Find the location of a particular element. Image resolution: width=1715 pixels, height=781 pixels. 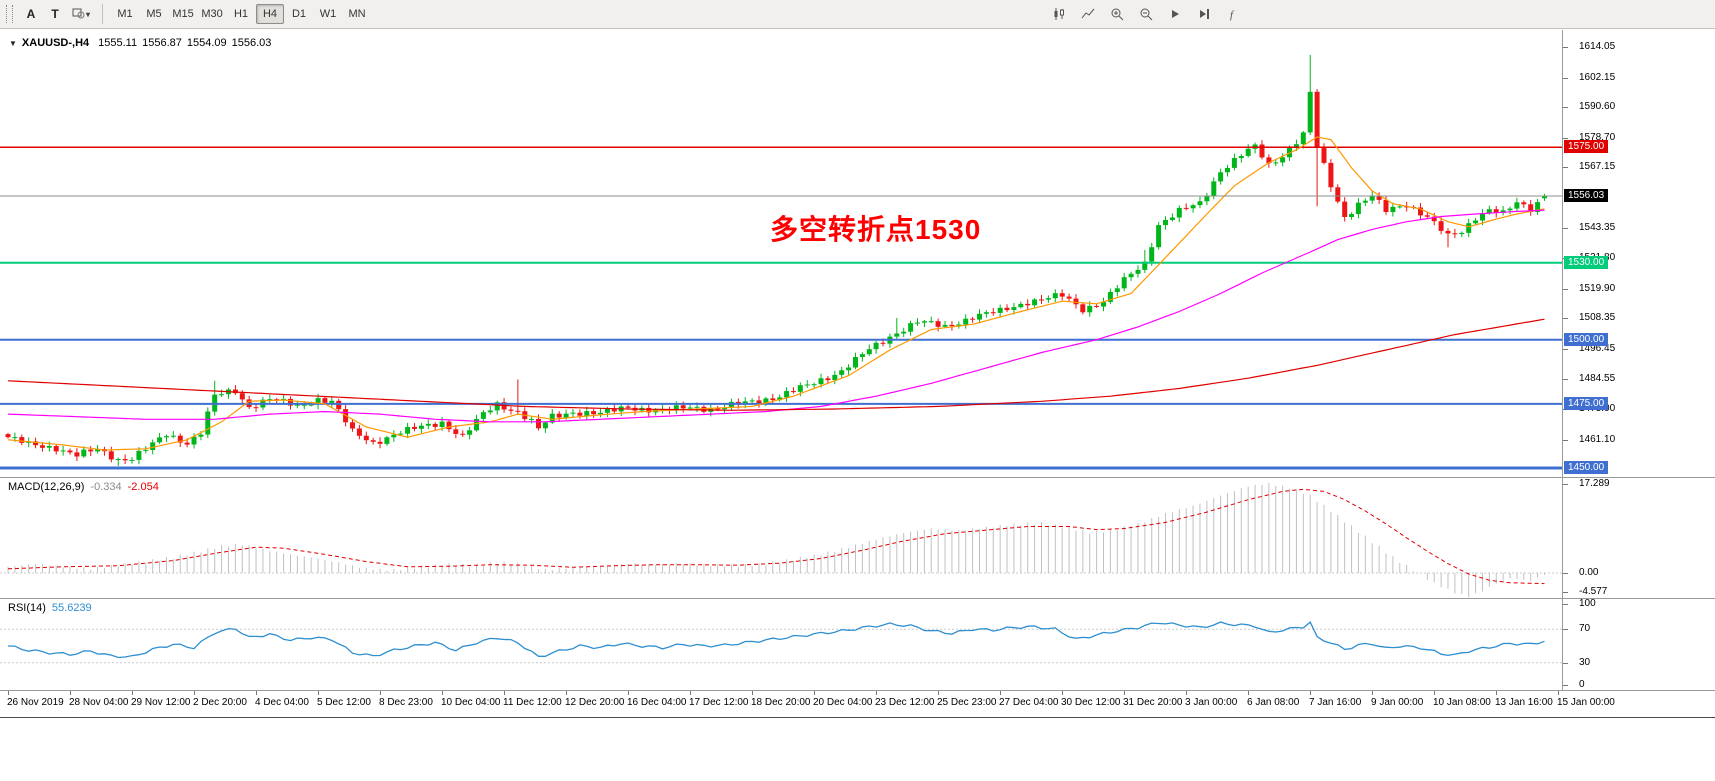

time-axis-label: 9 Jan 00:00 is located at coordinates (1397, 702).